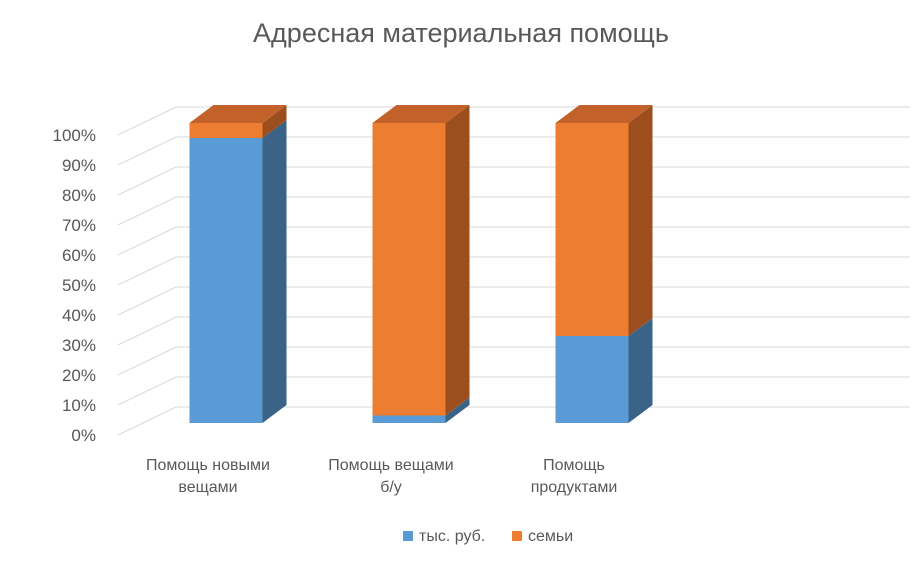  I want to click on y-tick-label: 30%, so click(79, 345).